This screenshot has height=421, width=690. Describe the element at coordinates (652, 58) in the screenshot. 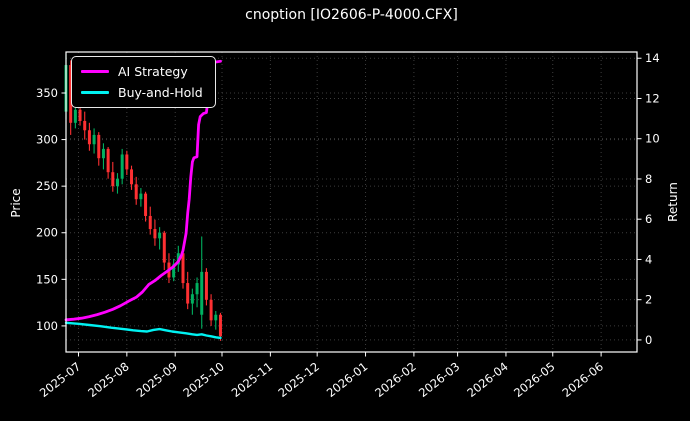

I see `svg-text: 14` at that location.